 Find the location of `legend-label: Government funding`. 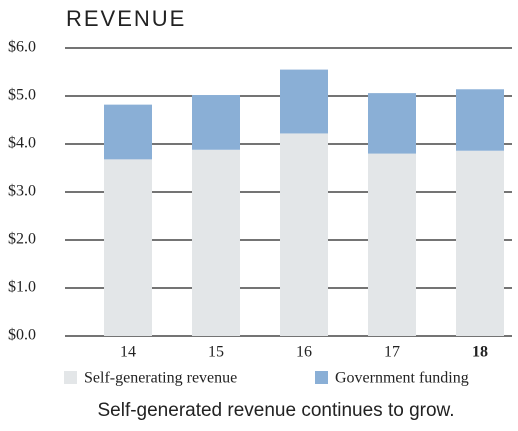

legend-label: Government funding is located at coordinates (402, 378).